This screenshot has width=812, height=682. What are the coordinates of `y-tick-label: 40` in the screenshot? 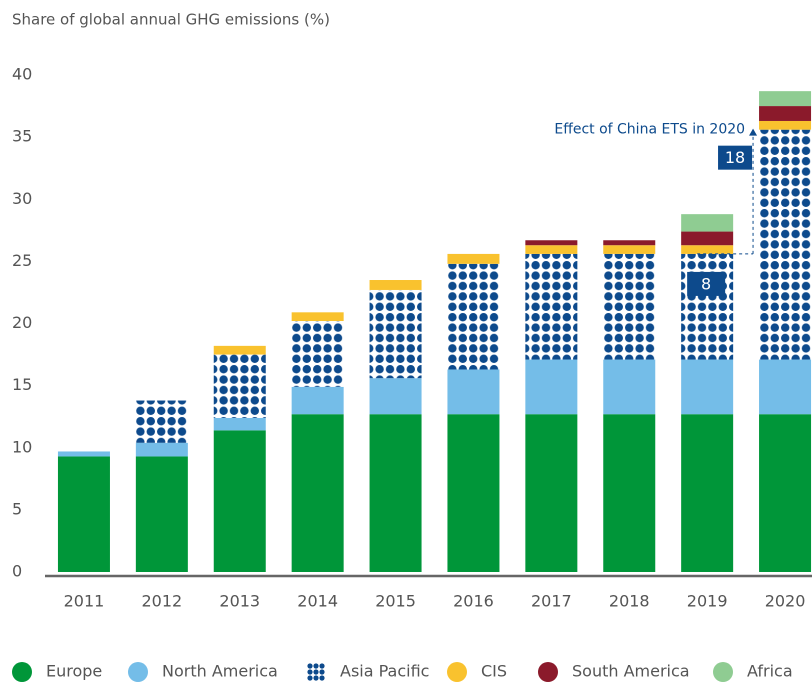 It's located at (22, 74).